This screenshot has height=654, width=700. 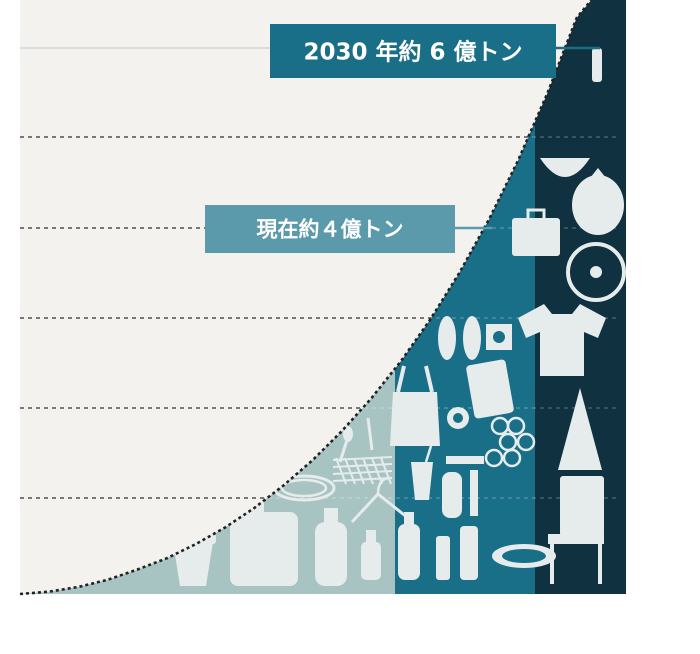 What do you see at coordinates (499, 337) in the screenshot?
I see `cd-icon` at bounding box center [499, 337].